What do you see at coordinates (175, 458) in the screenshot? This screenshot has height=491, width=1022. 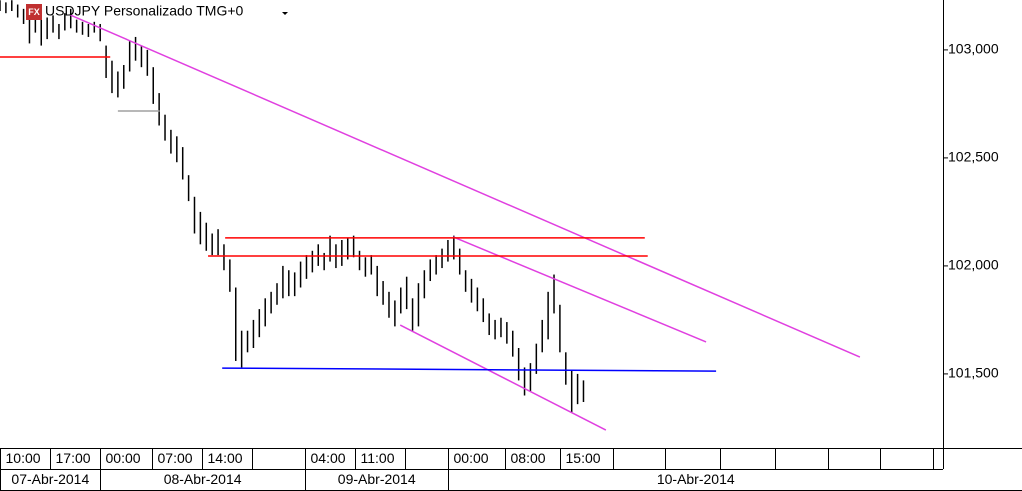 I see `x-tick-label: 07:00` at bounding box center [175, 458].